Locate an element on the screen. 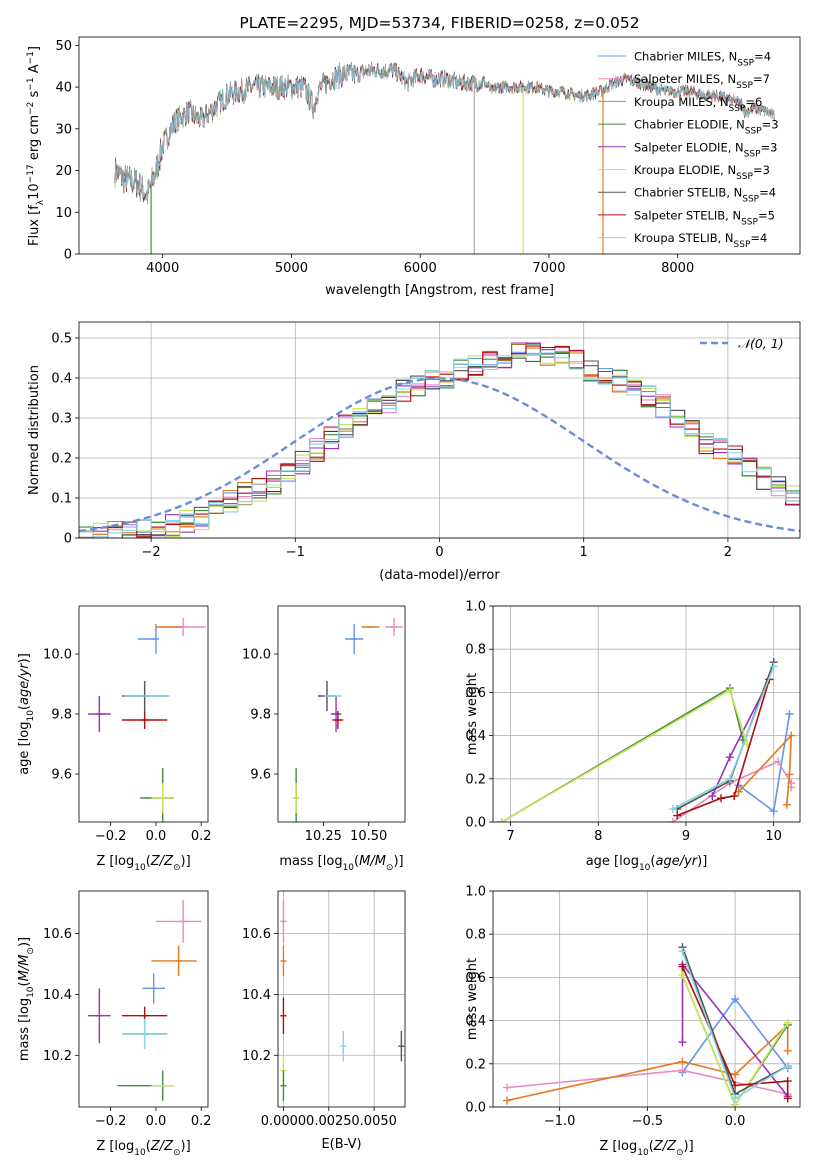 The width and height of the screenshot is (819, 1170). legend-label: Chabrier STELIB, NSSP=4 is located at coordinates (705, 195).